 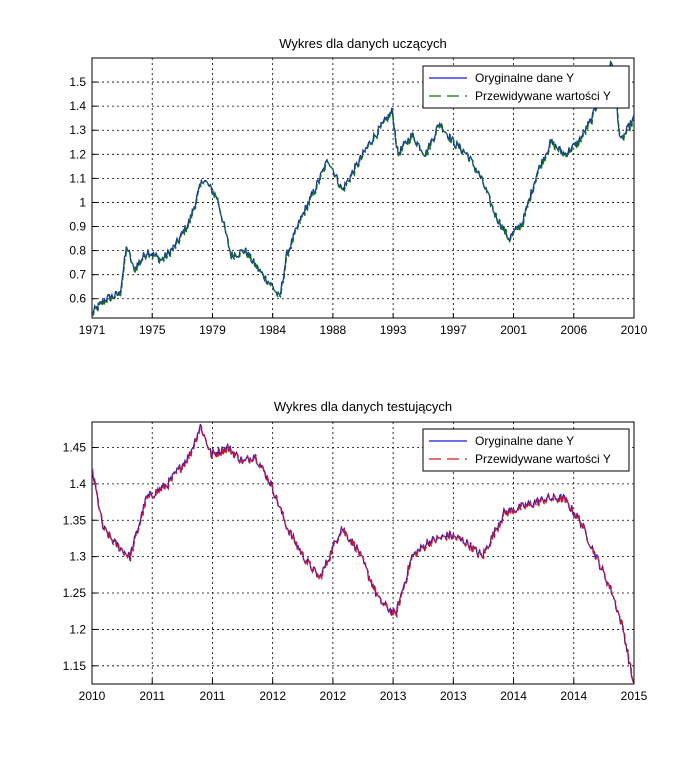 I want to click on y-tick-label: 1.15, so click(x=75, y=666).